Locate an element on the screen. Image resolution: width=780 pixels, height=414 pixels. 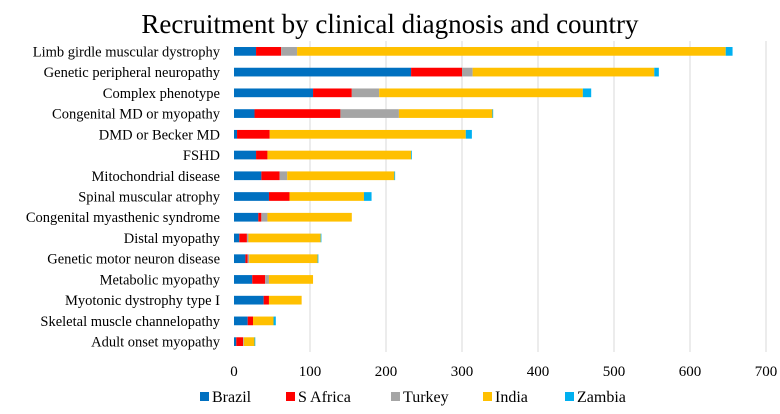
legend-label: S Africa is located at coordinates (324, 397).